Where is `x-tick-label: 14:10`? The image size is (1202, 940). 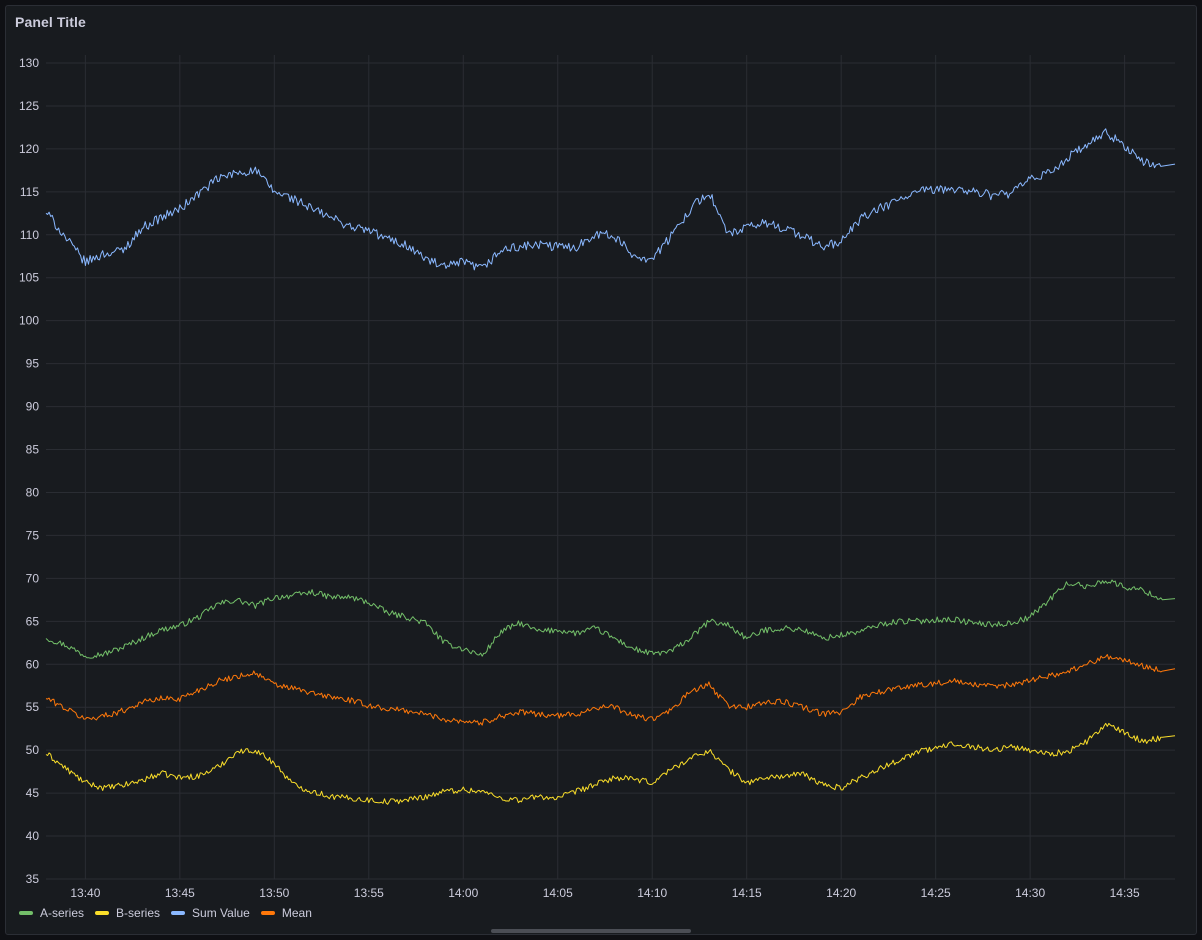 x-tick-label: 14:10 is located at coordinates (652, 893).